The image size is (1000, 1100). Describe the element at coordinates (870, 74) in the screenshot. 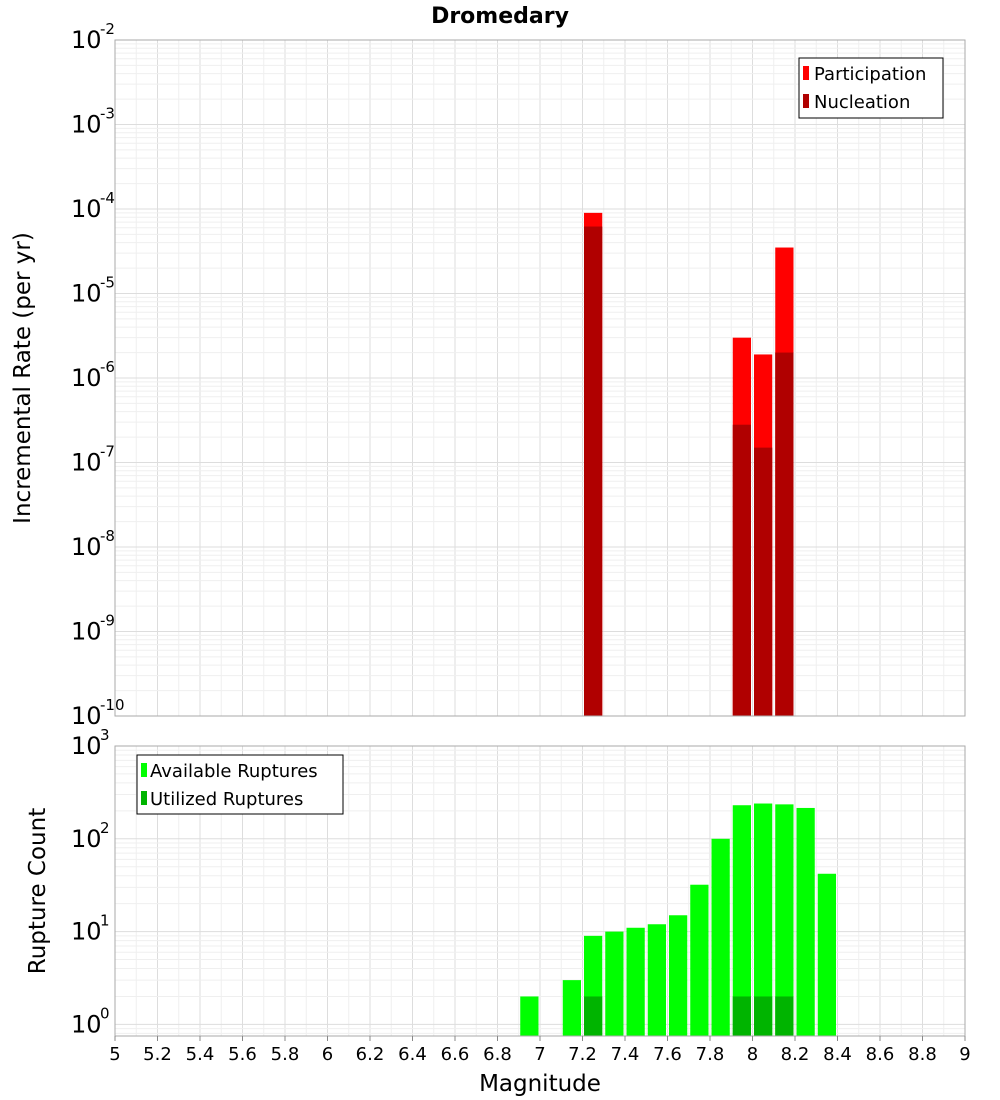

I see `legend-label-participation: Participation` at that location.